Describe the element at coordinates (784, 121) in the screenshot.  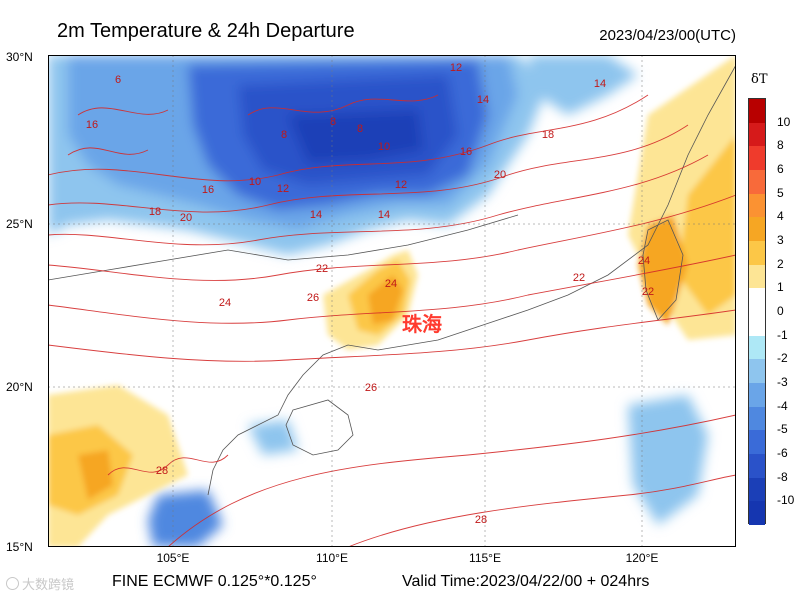
I see `colorbar-label: 10` at that location.